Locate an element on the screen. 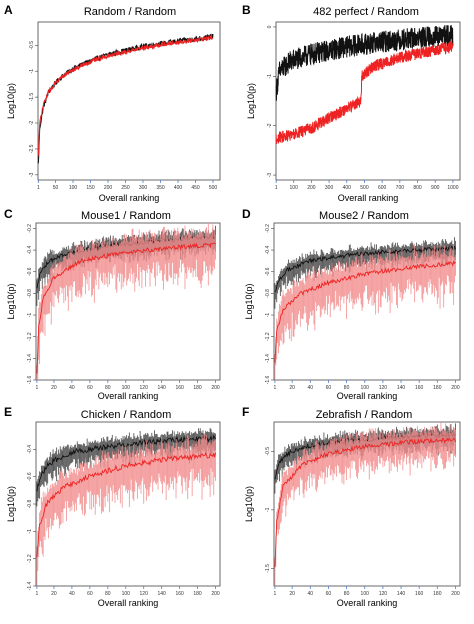 The width and height of the screenshot is (474, 624). y-tick-label: -1.5 is located at coordinates (268, 568).